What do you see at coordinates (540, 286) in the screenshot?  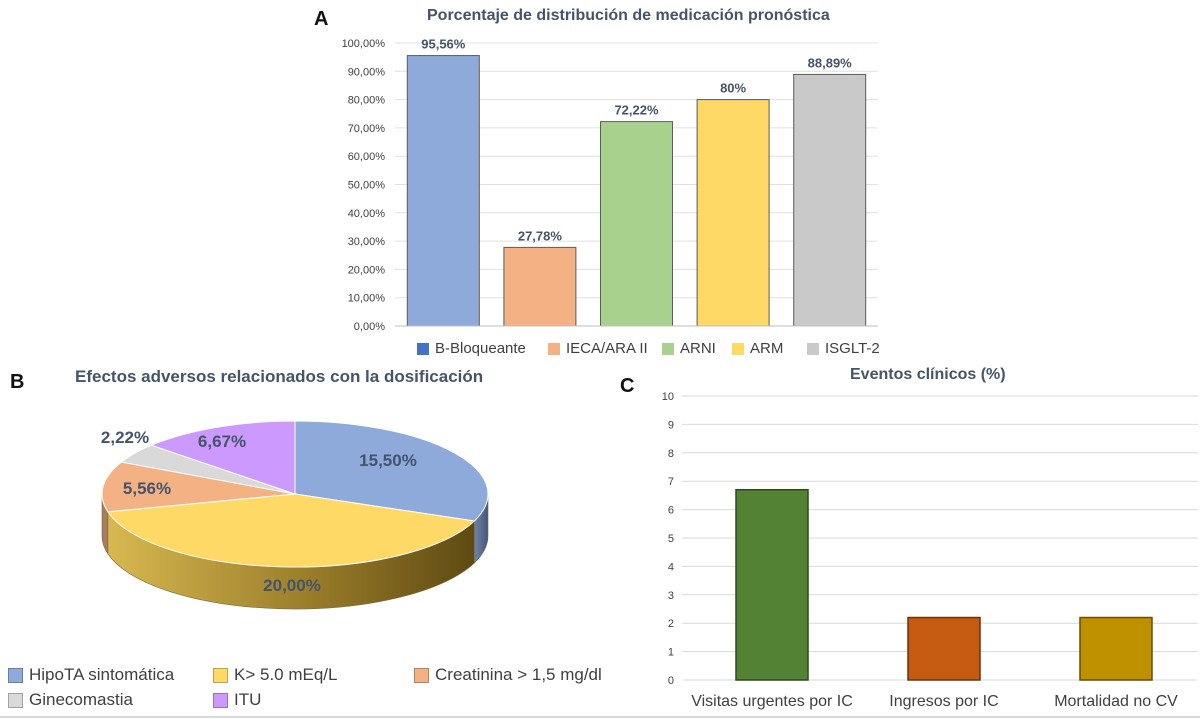 I see `bar-IECA/ARA II` at bounding box center [540, 286].